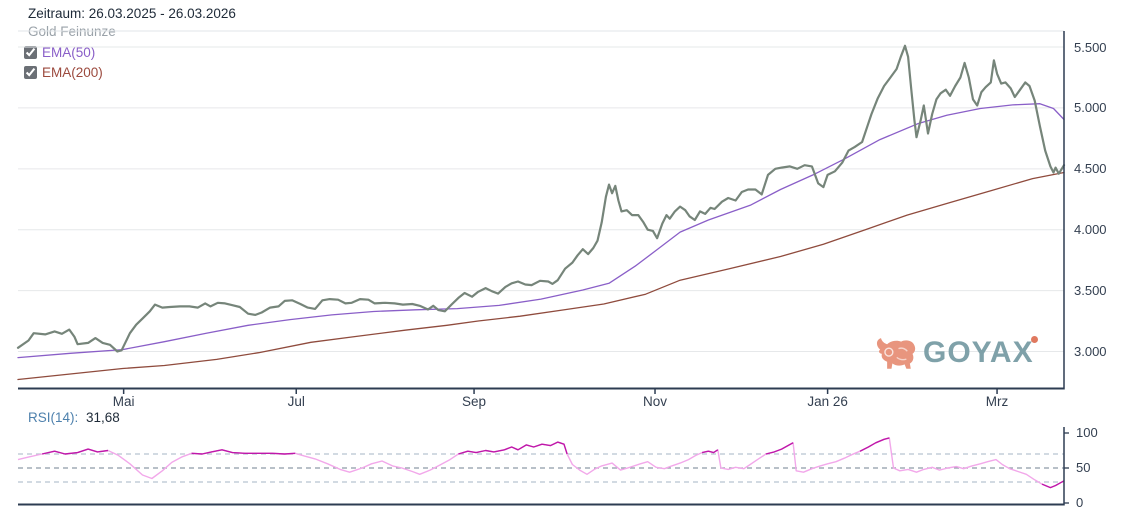 Image resolution: width=1140 pixels, height=513 pixels. Describe the element at coordinates (896, 353) in the screenshot. I see `goyax-bull-icon` at that location.